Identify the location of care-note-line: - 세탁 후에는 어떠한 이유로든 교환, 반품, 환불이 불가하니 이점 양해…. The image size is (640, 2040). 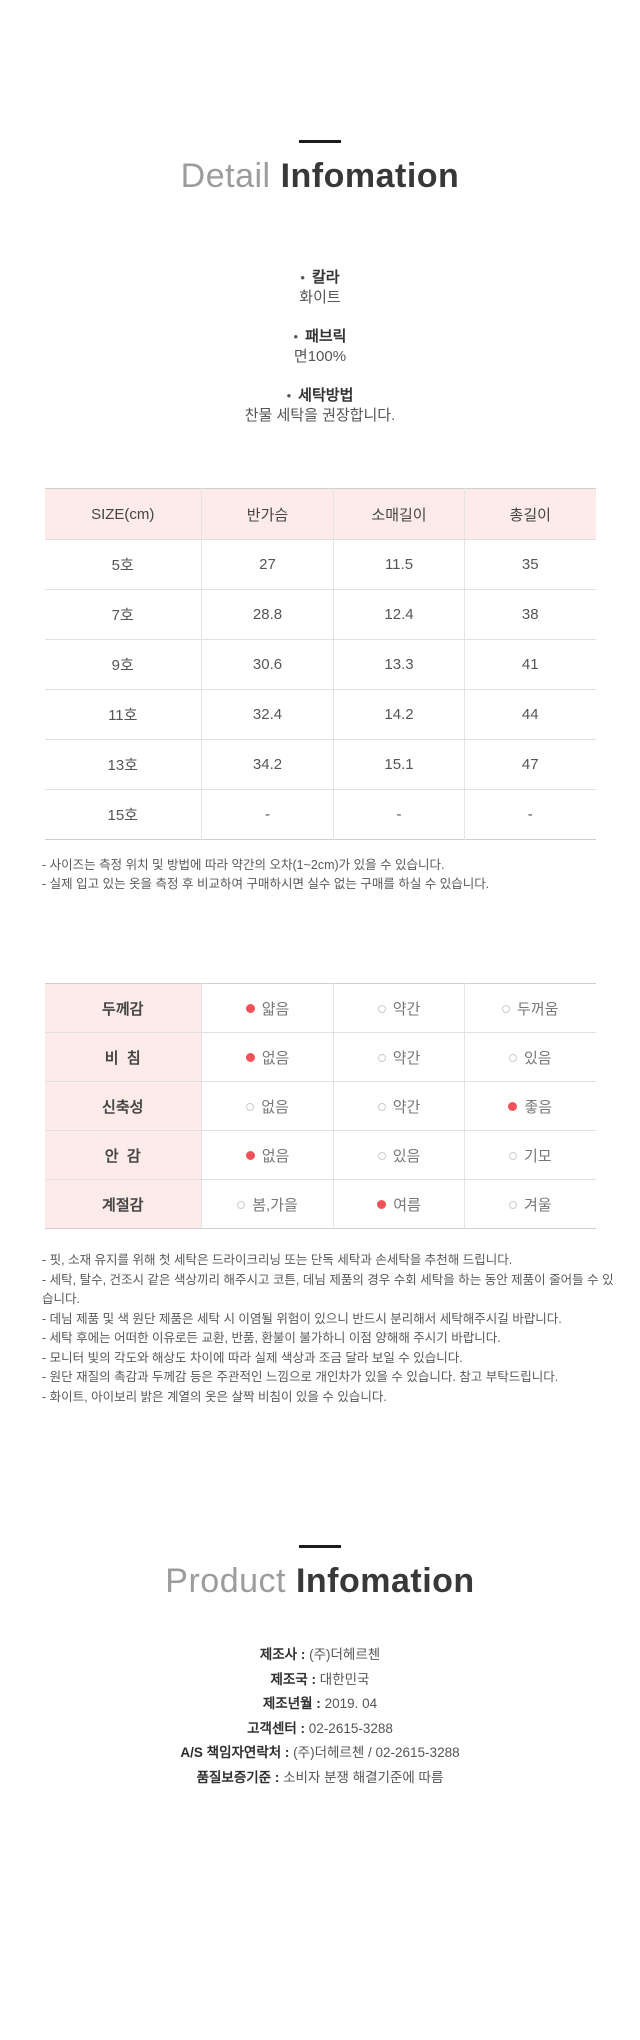
(271, 1338).